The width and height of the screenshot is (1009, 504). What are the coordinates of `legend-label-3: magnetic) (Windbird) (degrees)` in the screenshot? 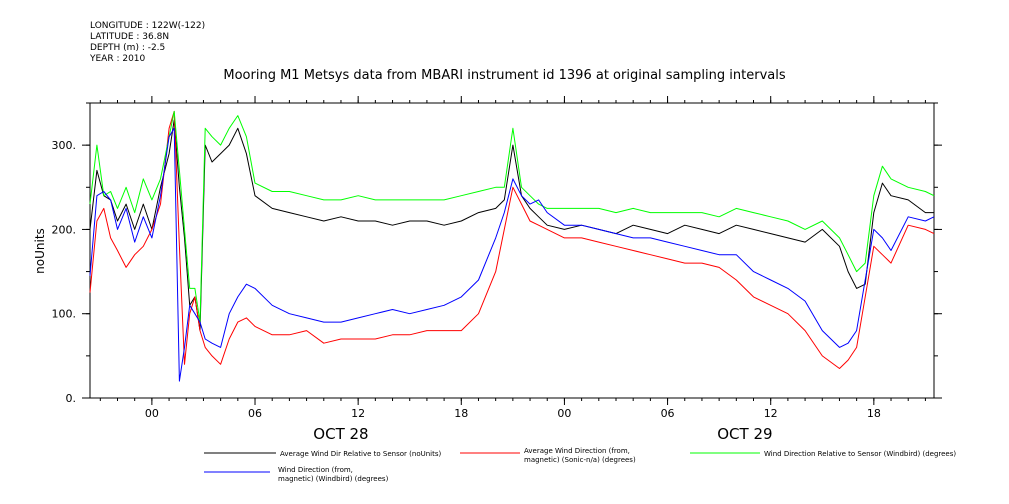 It's located at (333, 479).